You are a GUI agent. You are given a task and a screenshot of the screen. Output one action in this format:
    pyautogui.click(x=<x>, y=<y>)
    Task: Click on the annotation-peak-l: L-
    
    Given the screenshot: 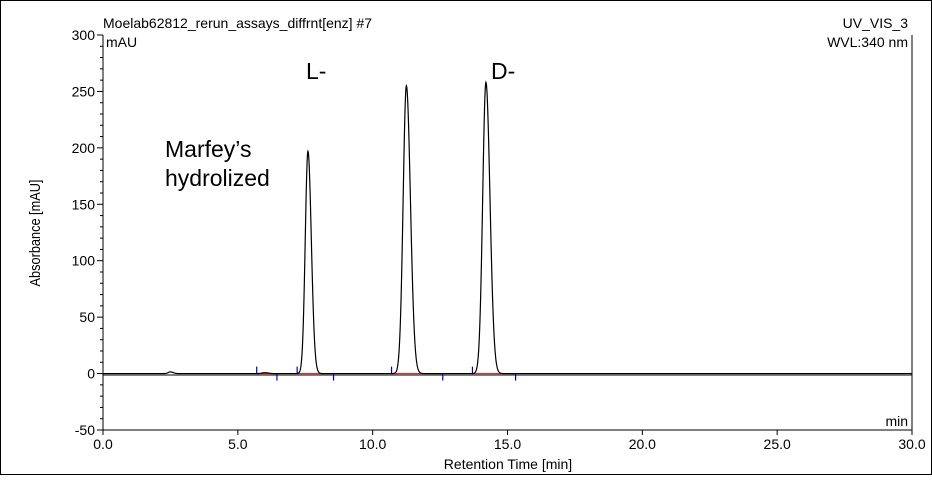 What is the action you would take?
    pyautogui.click(x=316, y=71)
    